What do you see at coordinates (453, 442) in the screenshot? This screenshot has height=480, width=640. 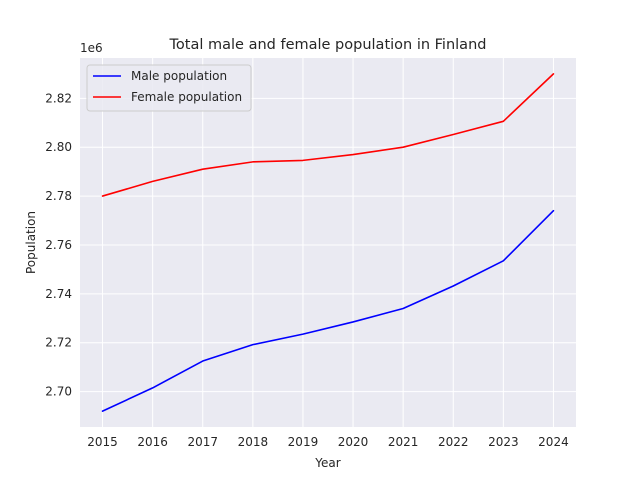 I see `x-tick-label: 2022` at bounding box center [453, 442].